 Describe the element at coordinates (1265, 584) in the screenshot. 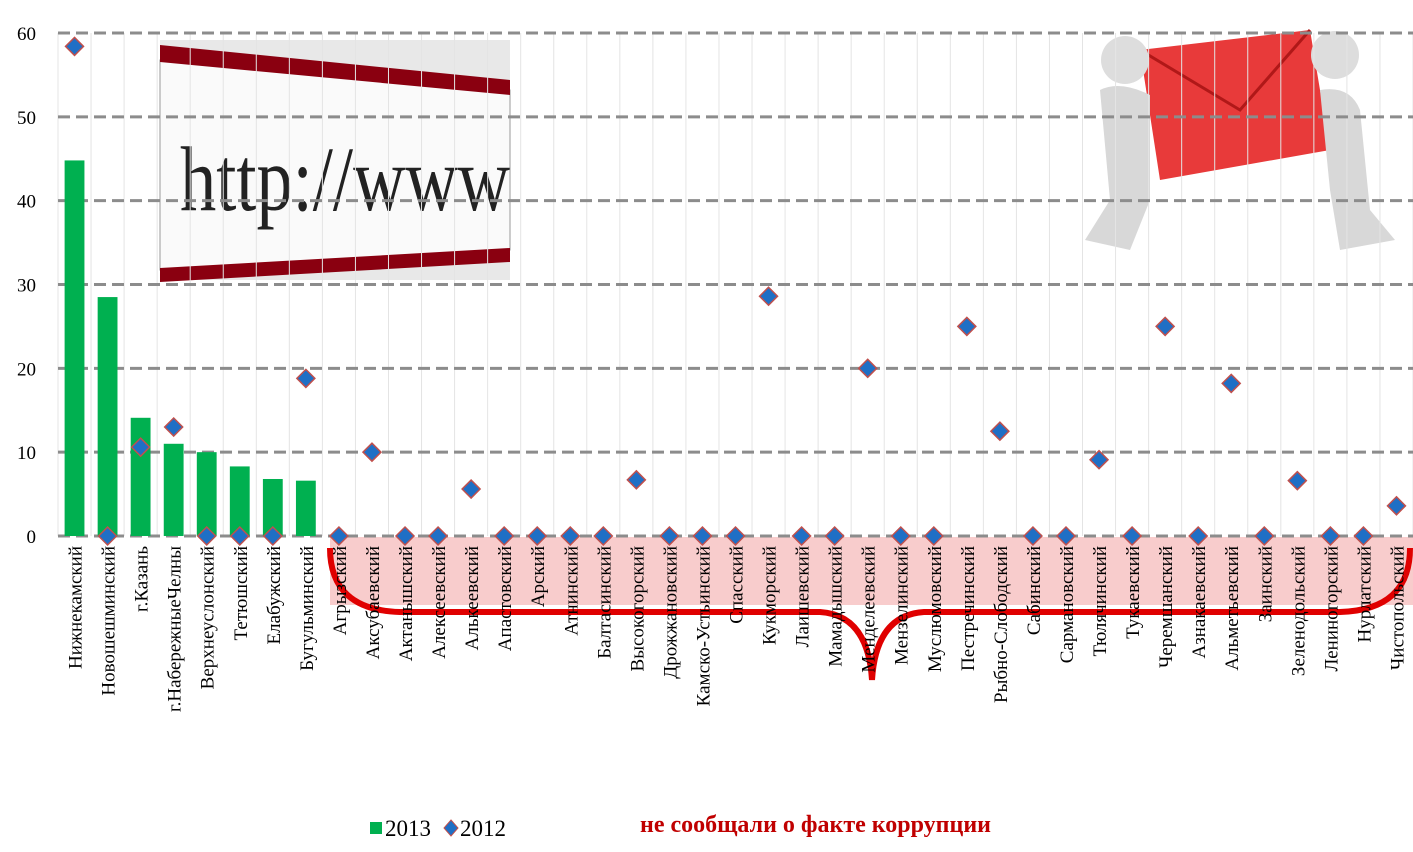

I see `x-tick-label: Заинский` at that location.